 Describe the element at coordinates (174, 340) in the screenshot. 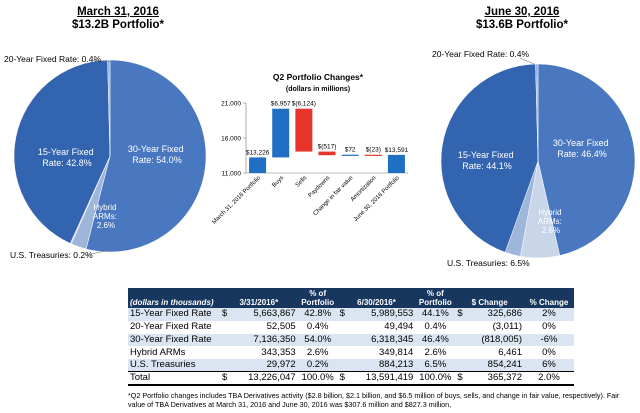

I see `cell-category: 30-Year Fixed Rate` at that location.